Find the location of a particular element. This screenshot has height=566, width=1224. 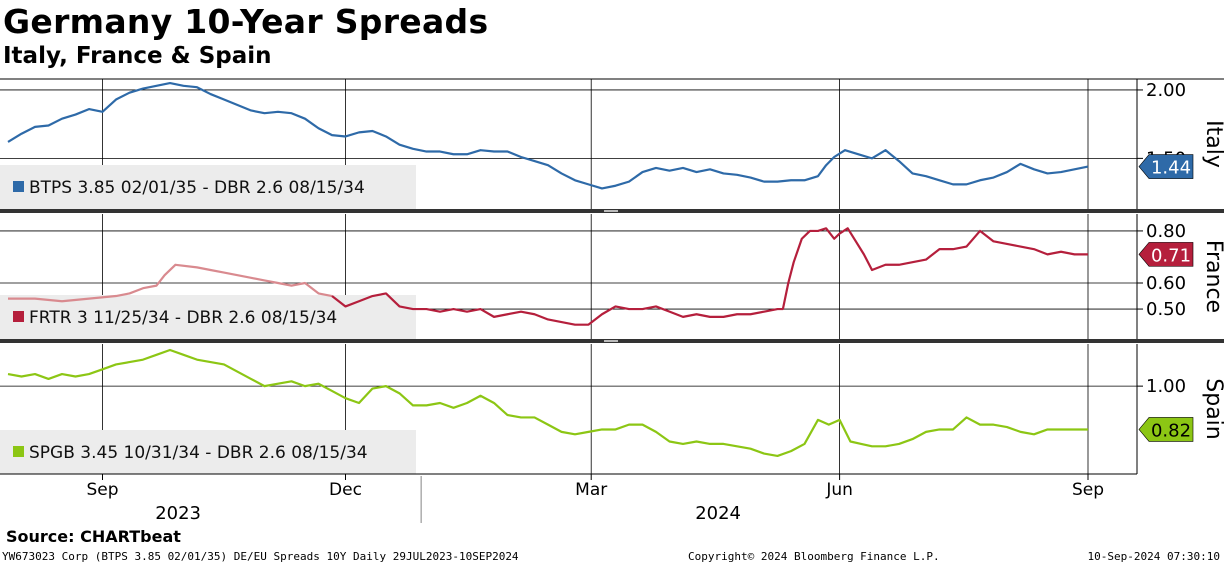

france-legend-box is located at coordinates (208, 317).